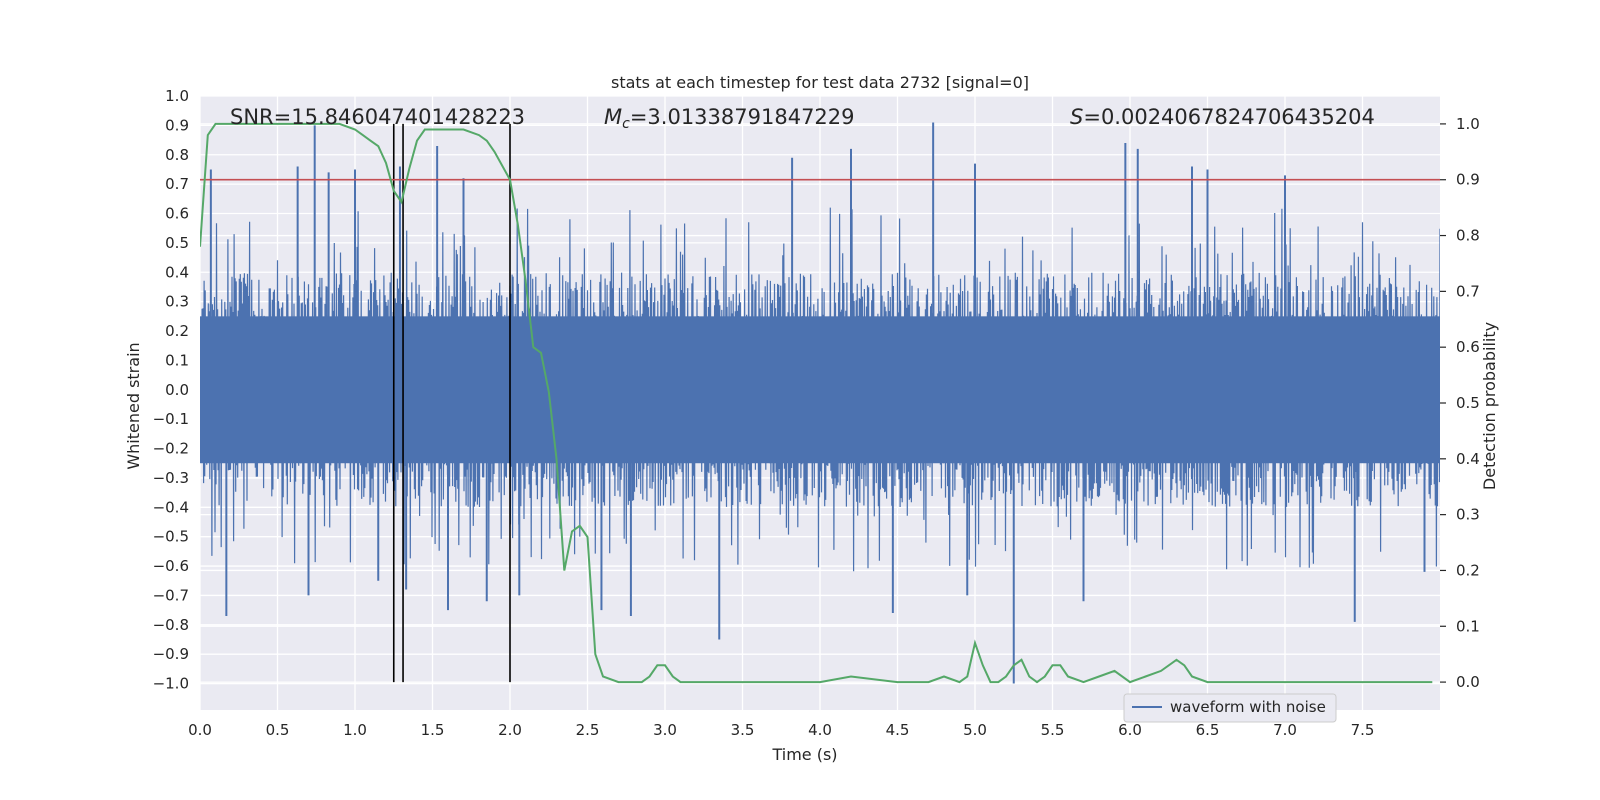 Image resolution: width=1600 pixels, height=800 pixels. Describe the element at coordinates (1468, 236) in the screenshot. I see `y2-tick-label: 0.8` at that location.